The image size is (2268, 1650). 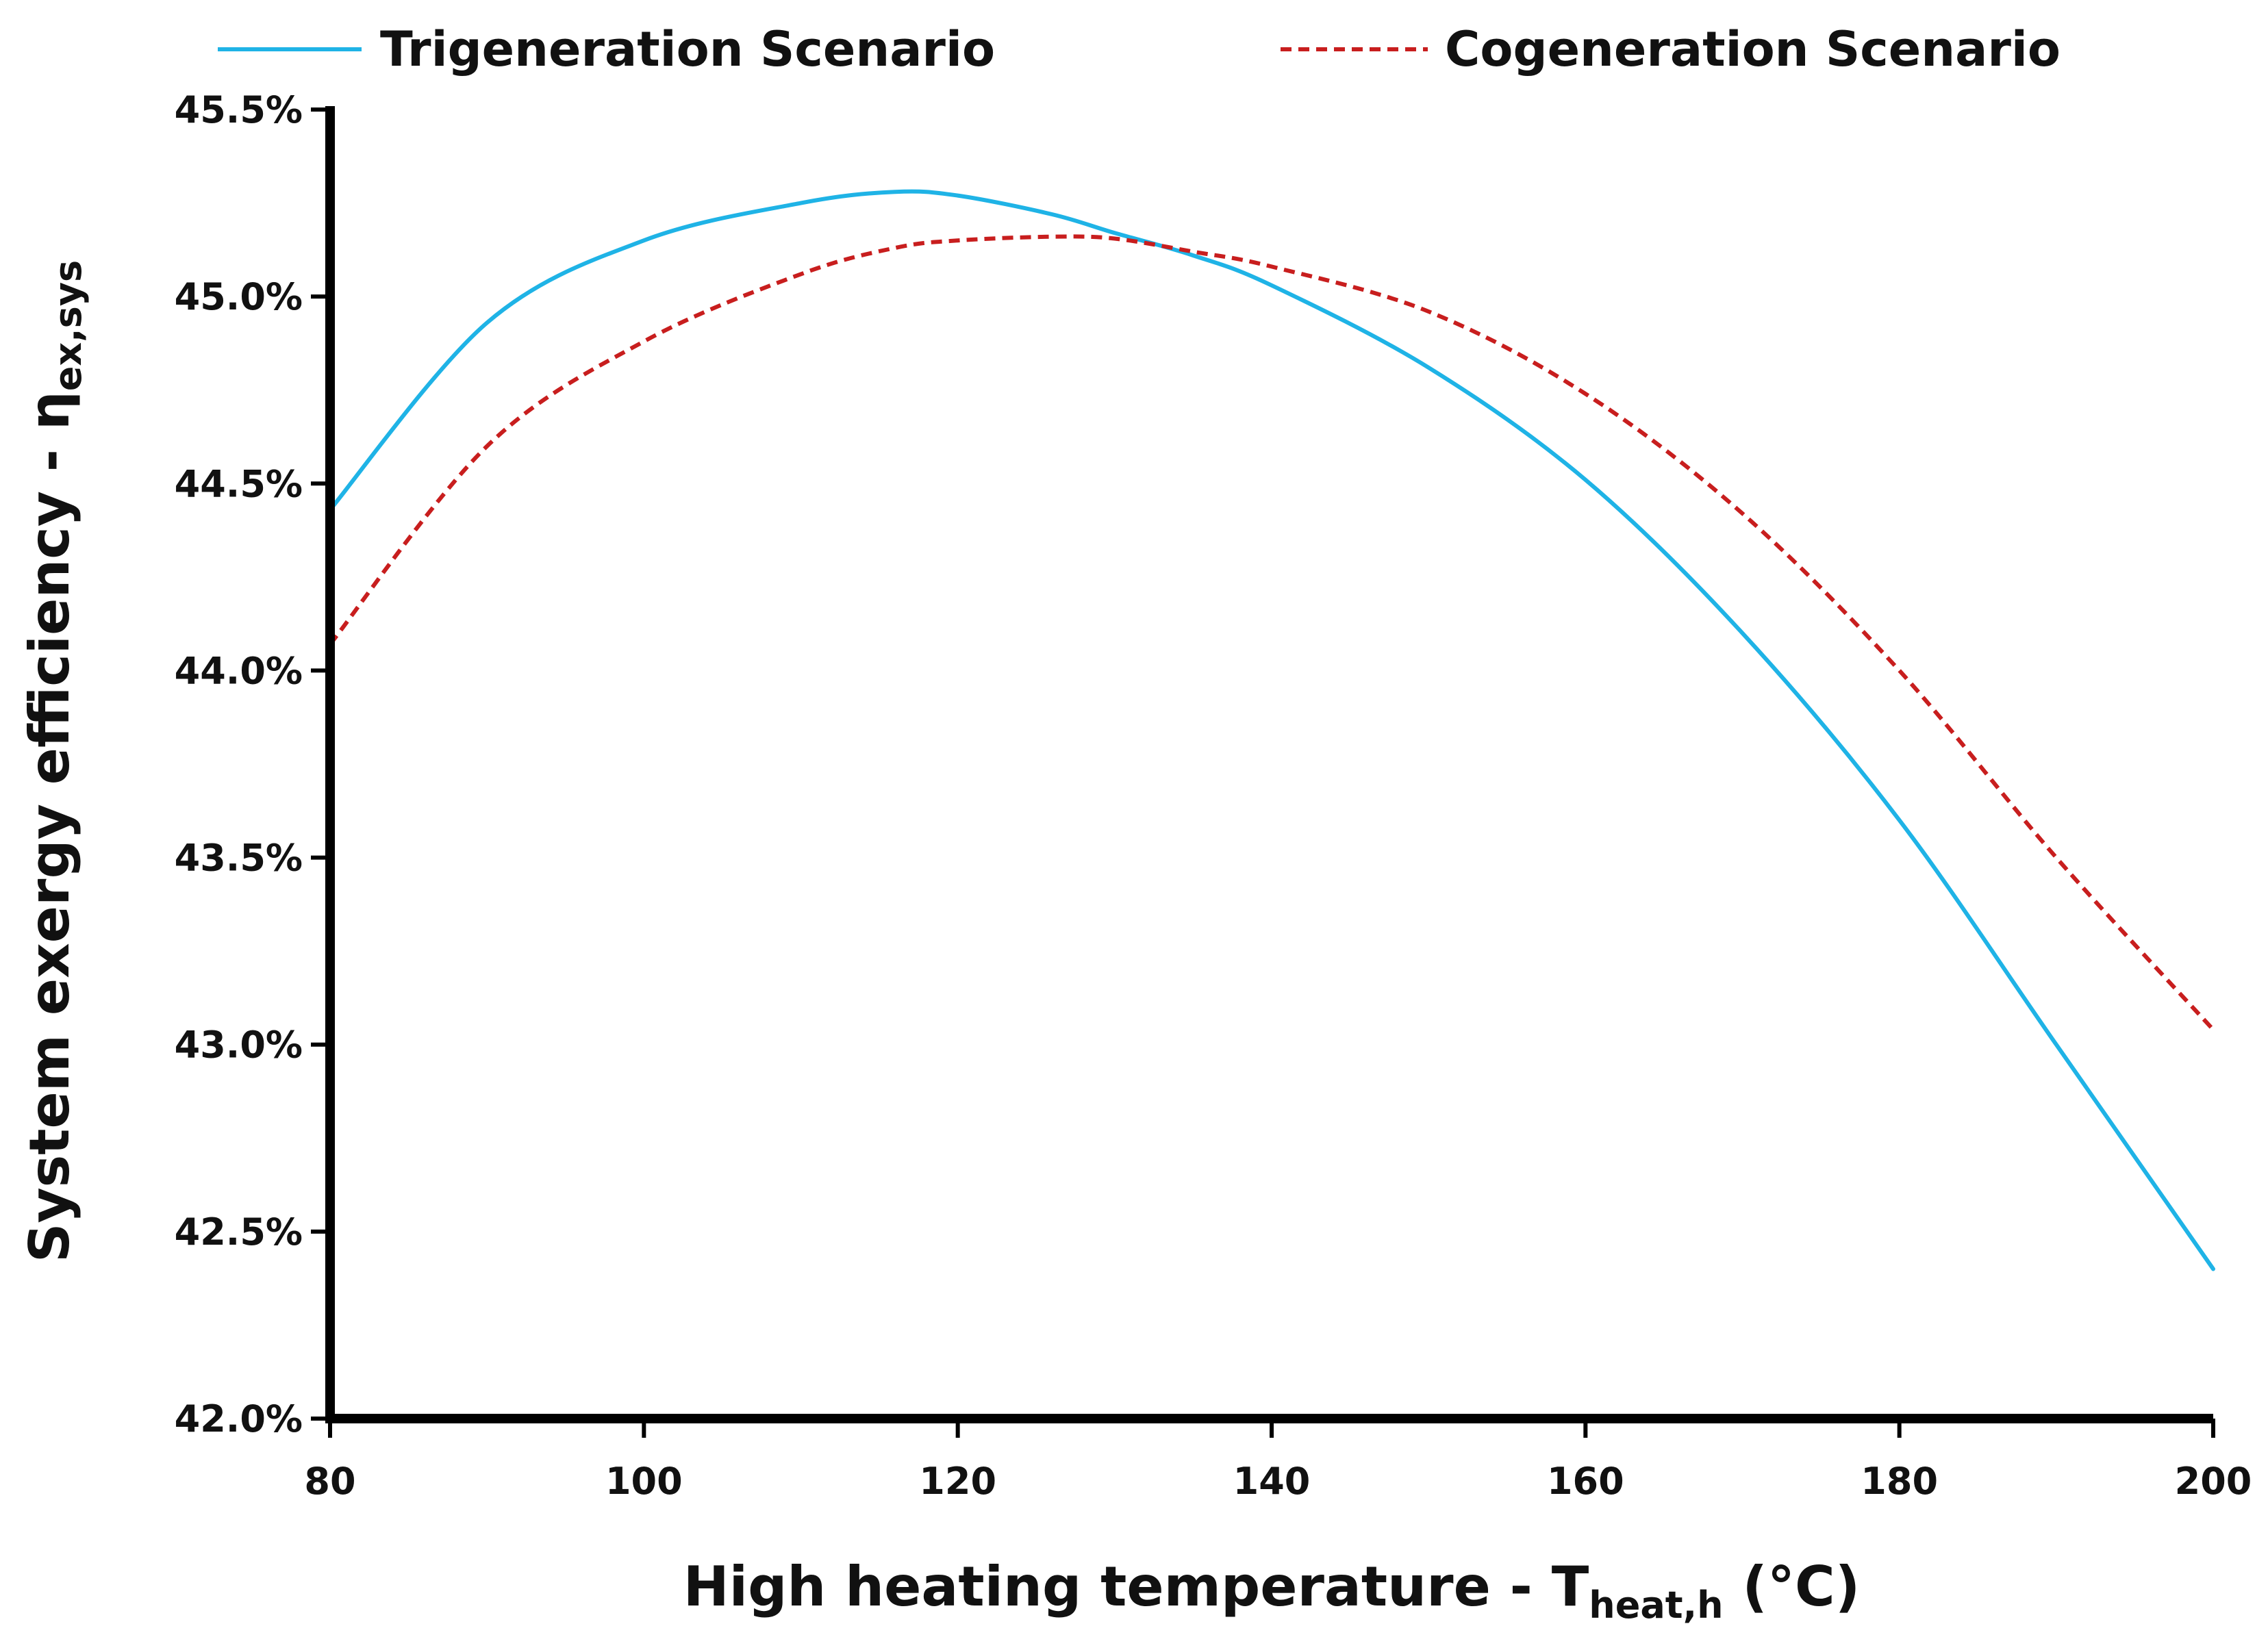 I want to click on x-tick-label: 140, so click(x=1272, y=1481).